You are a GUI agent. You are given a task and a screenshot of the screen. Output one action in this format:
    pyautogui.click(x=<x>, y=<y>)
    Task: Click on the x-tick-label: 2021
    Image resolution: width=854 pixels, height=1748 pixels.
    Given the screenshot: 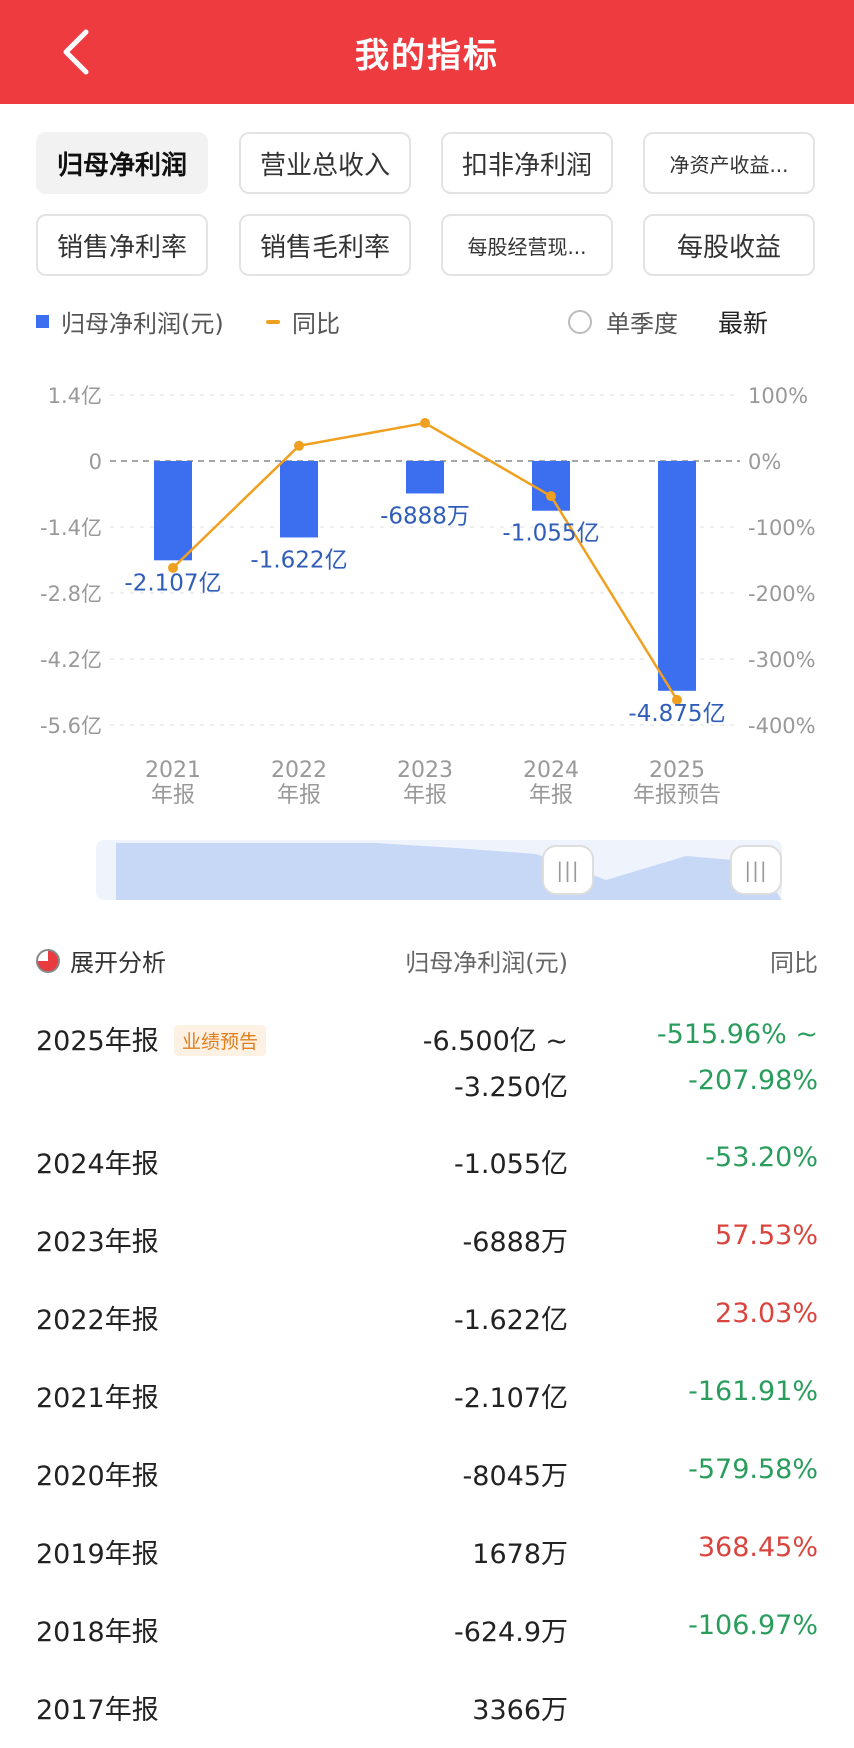 What is the action you would take?
    pyautogui.click(x=173, y=770)
    